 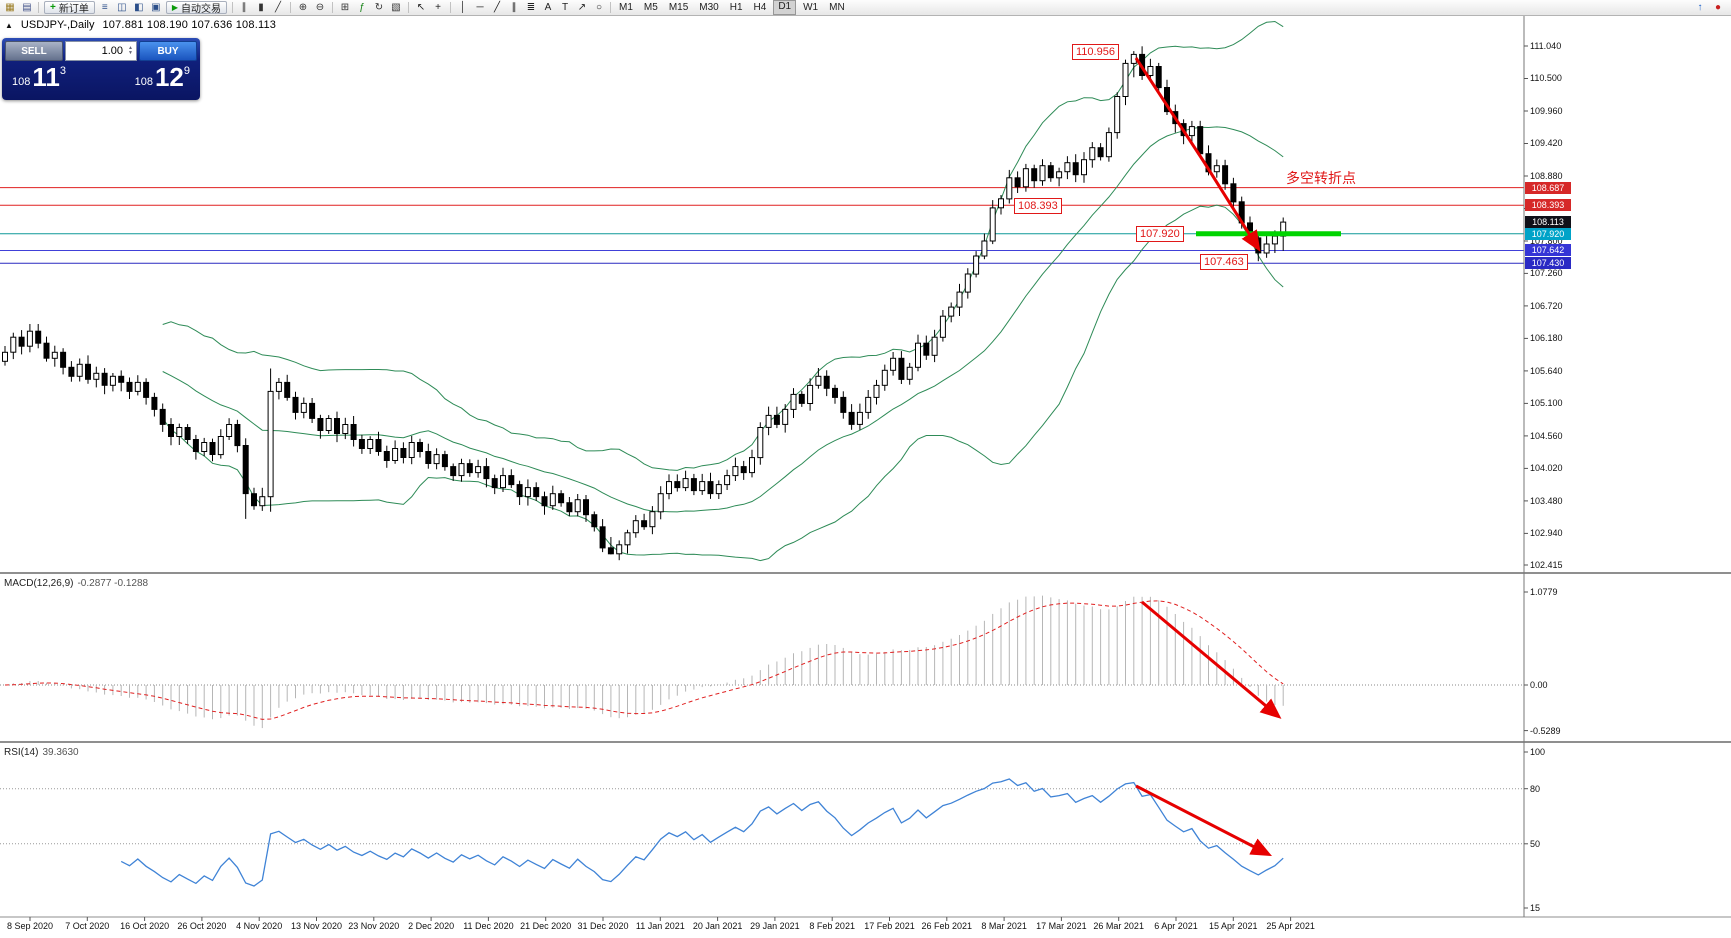 What do you see at coordinates (345, 7) in the screenshot?
I see `tile-windows-icon: ⊞` at bounding box center [345, 7].